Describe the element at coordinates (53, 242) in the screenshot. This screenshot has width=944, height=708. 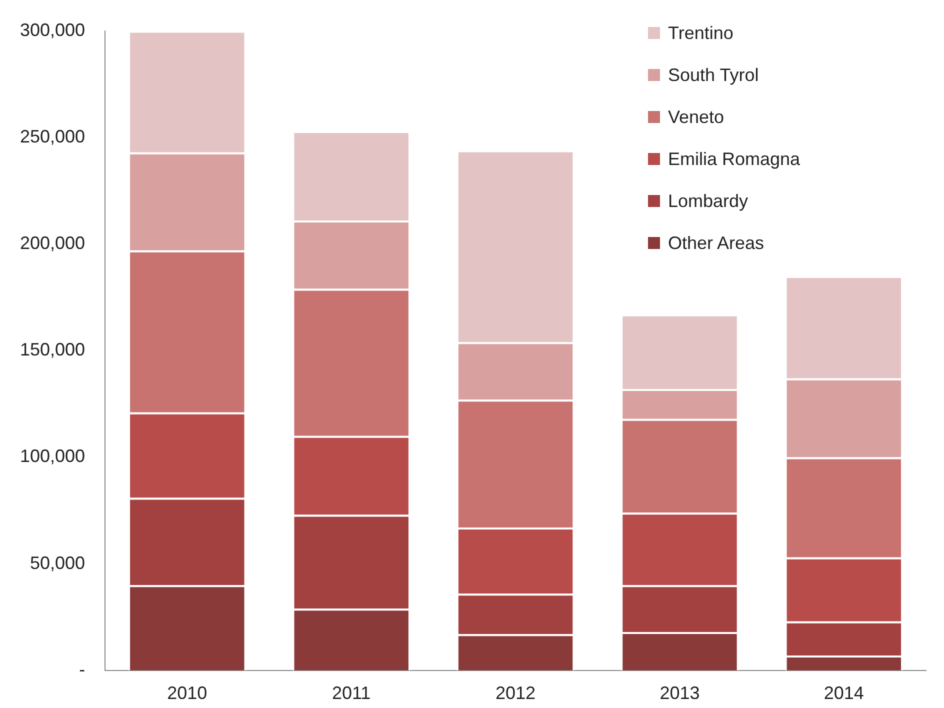
I see `y-tick-label: 200,000` at that location.